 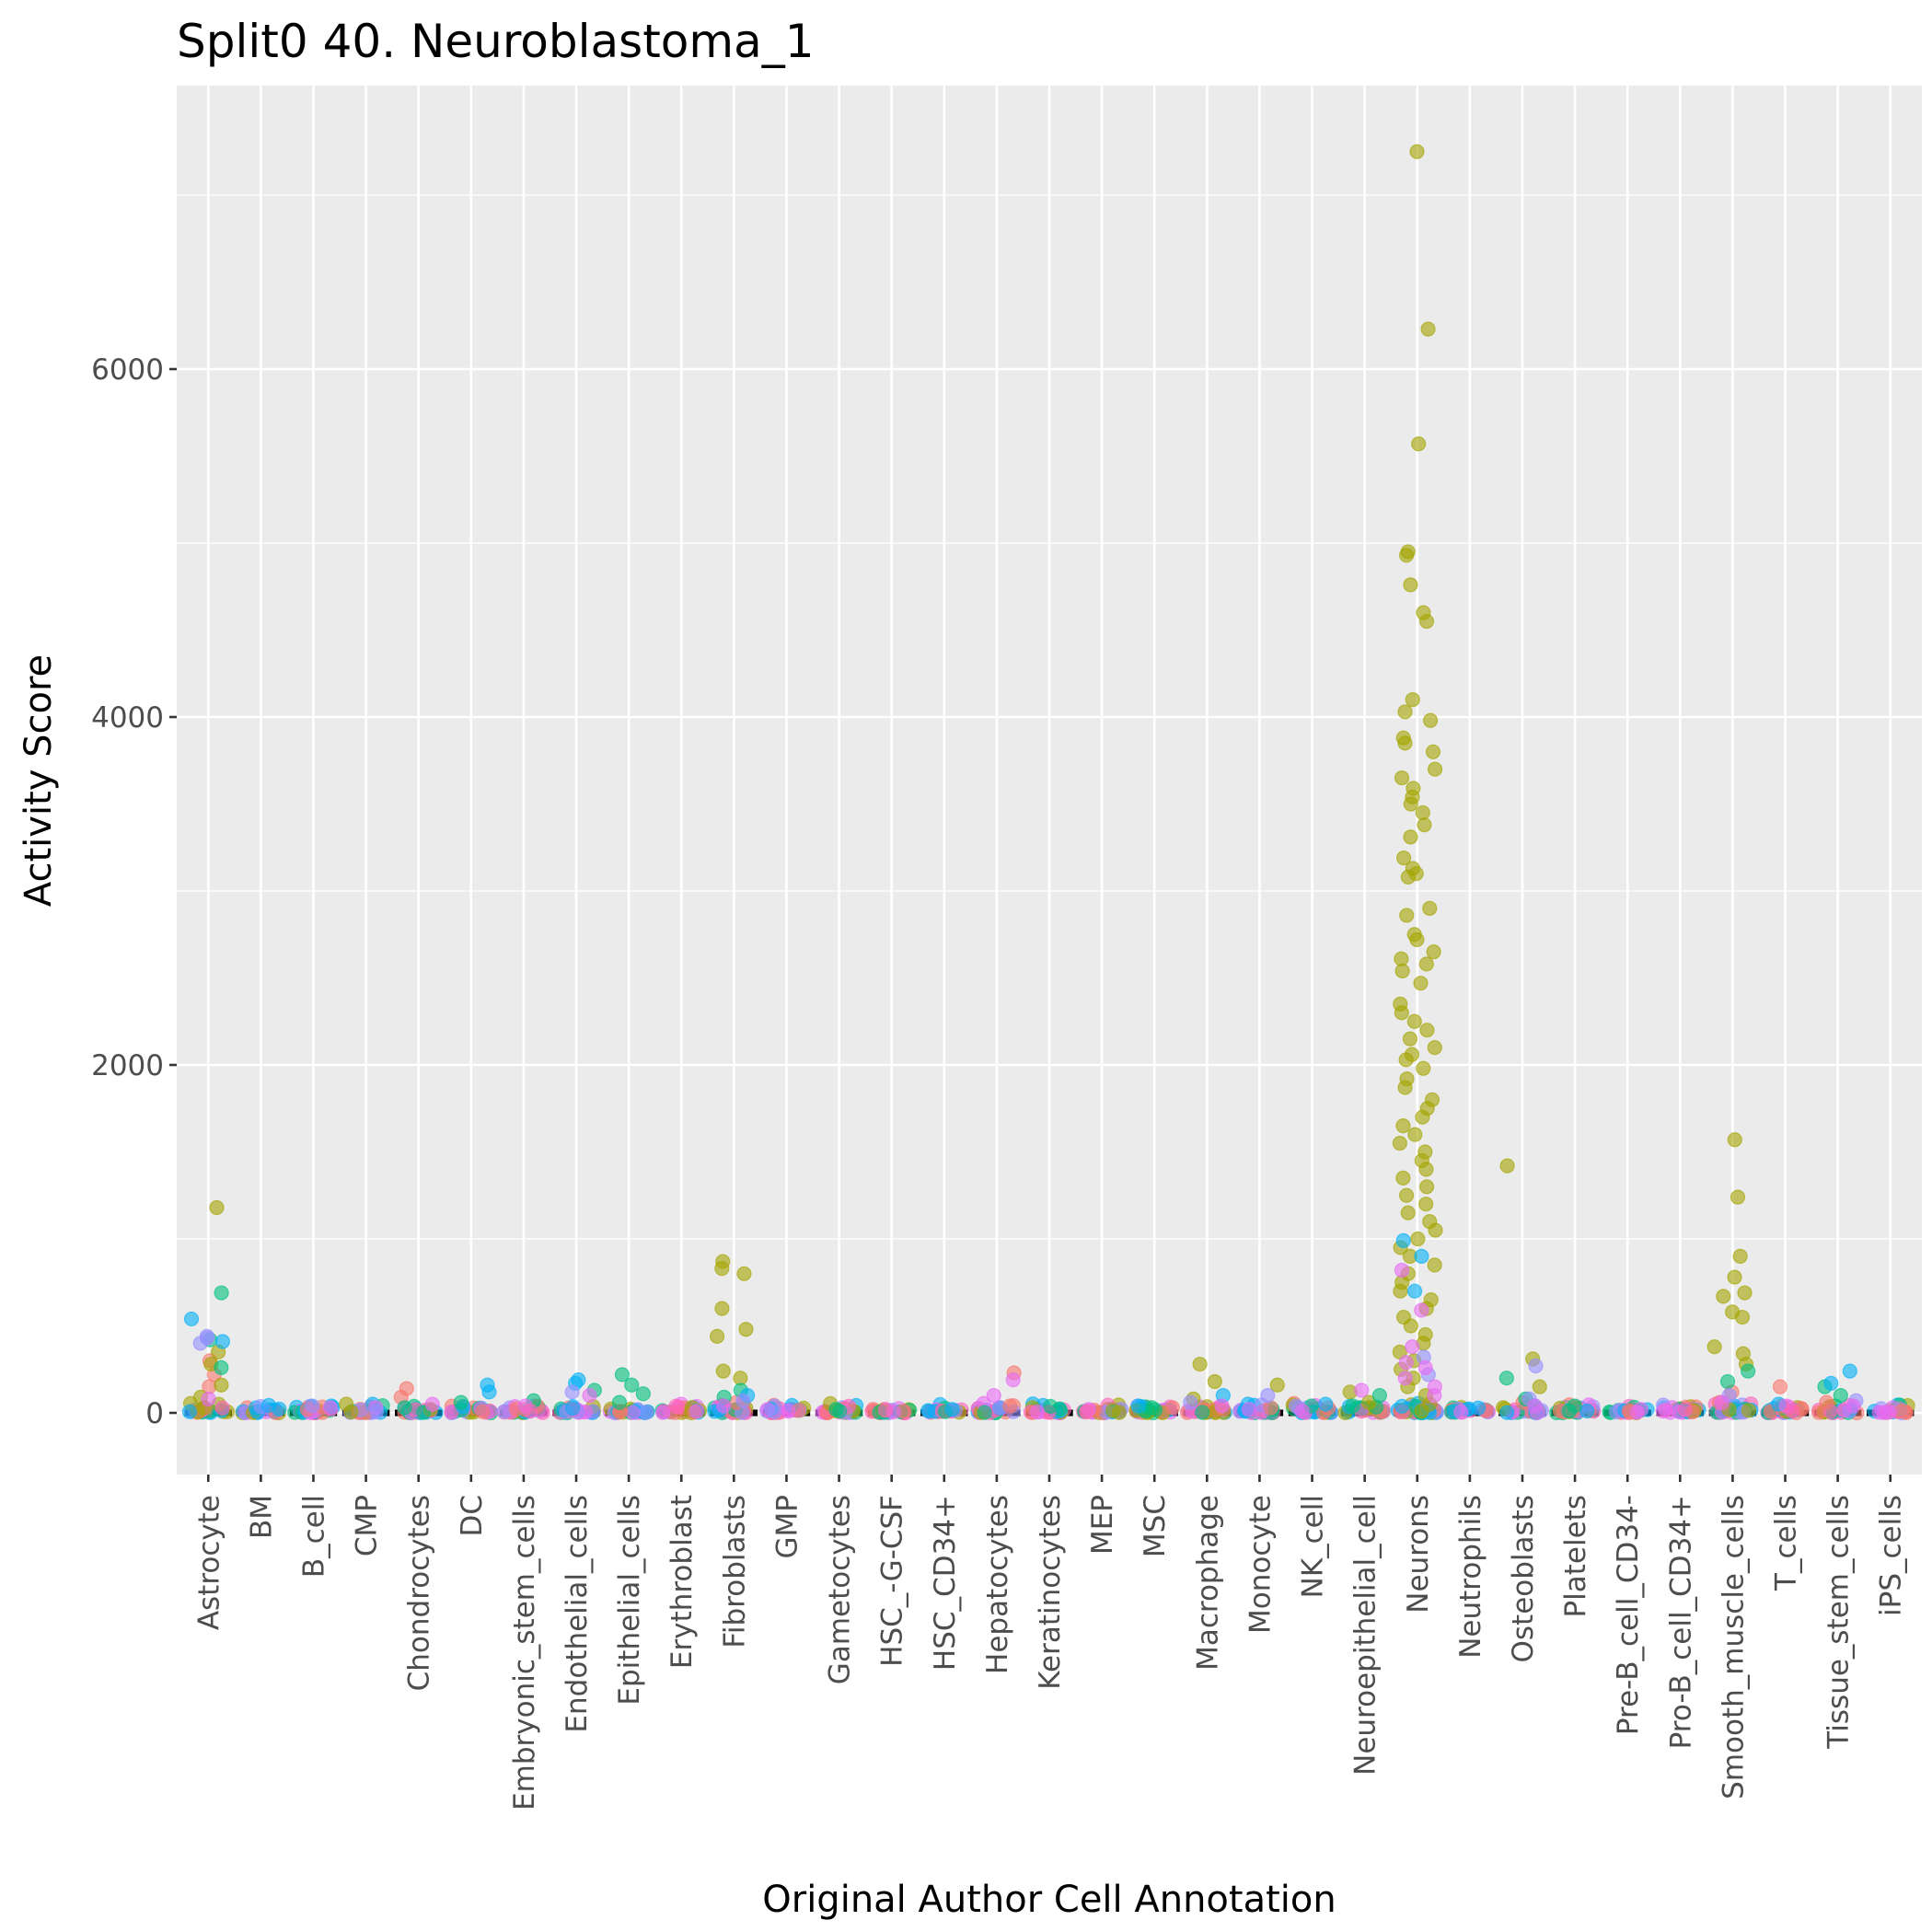 I want to click on y-tick-label: 6000, so click(x=127, y=370).